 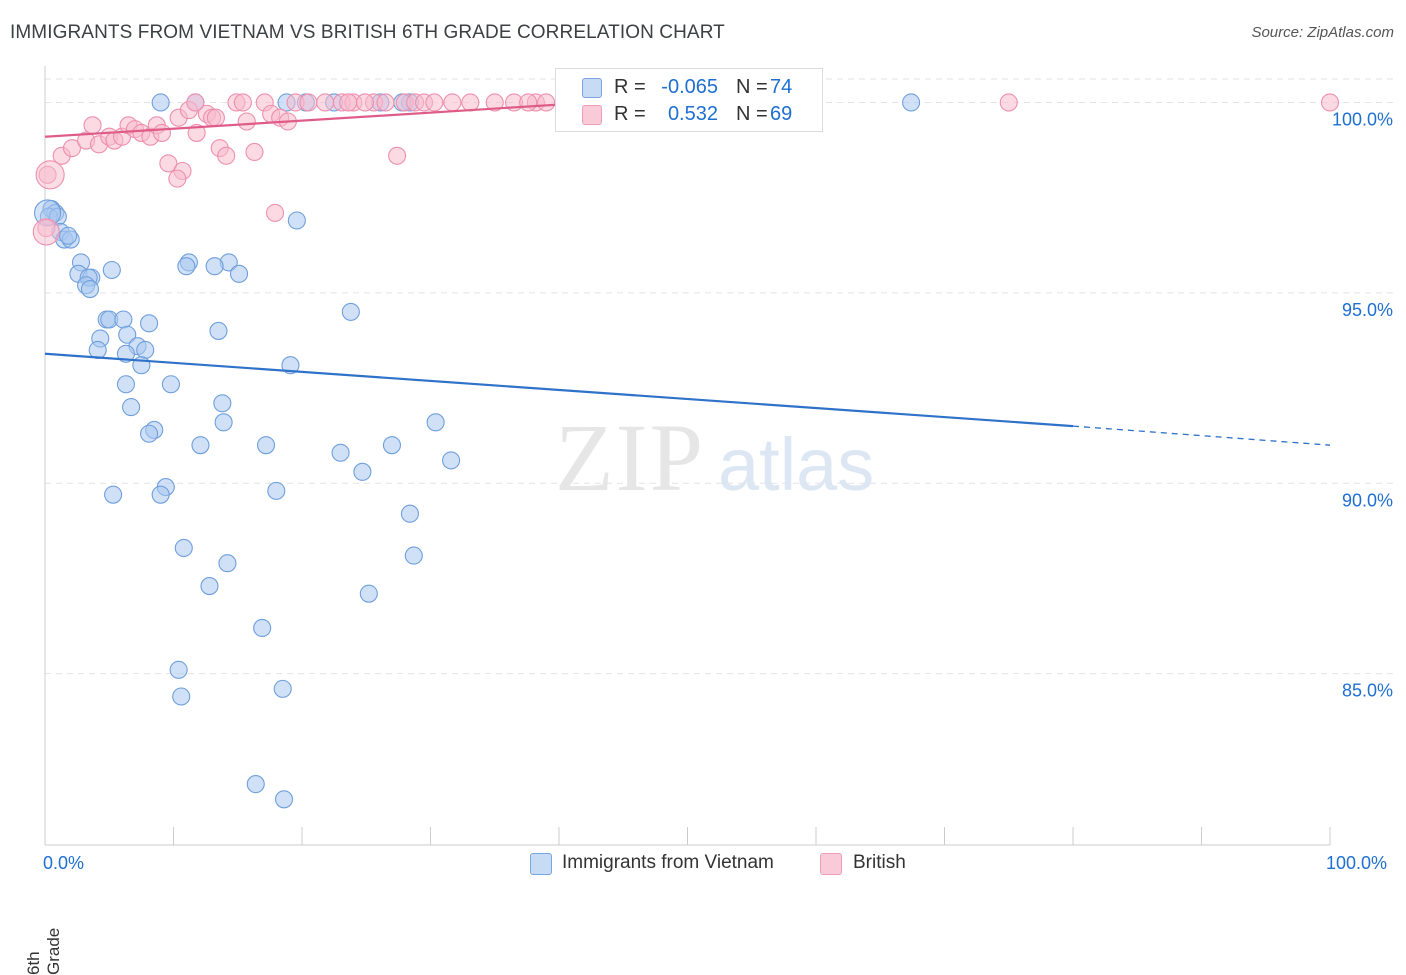 What do you see at coordinates (831, 864) in the screenshot?
I see `bottom-legend-swatch-british` at bounding box center [831, 864].